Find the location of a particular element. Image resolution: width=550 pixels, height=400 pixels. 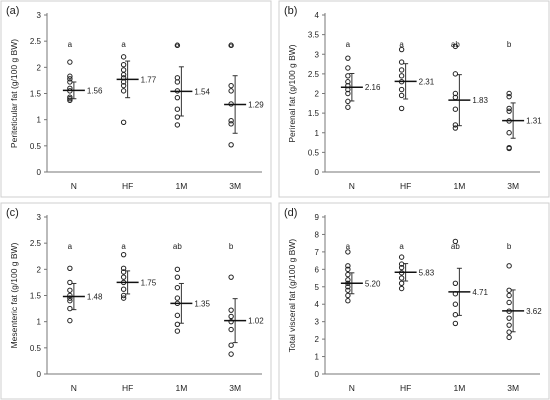

x-tick-label: HF is located at coordinates (127, 186).